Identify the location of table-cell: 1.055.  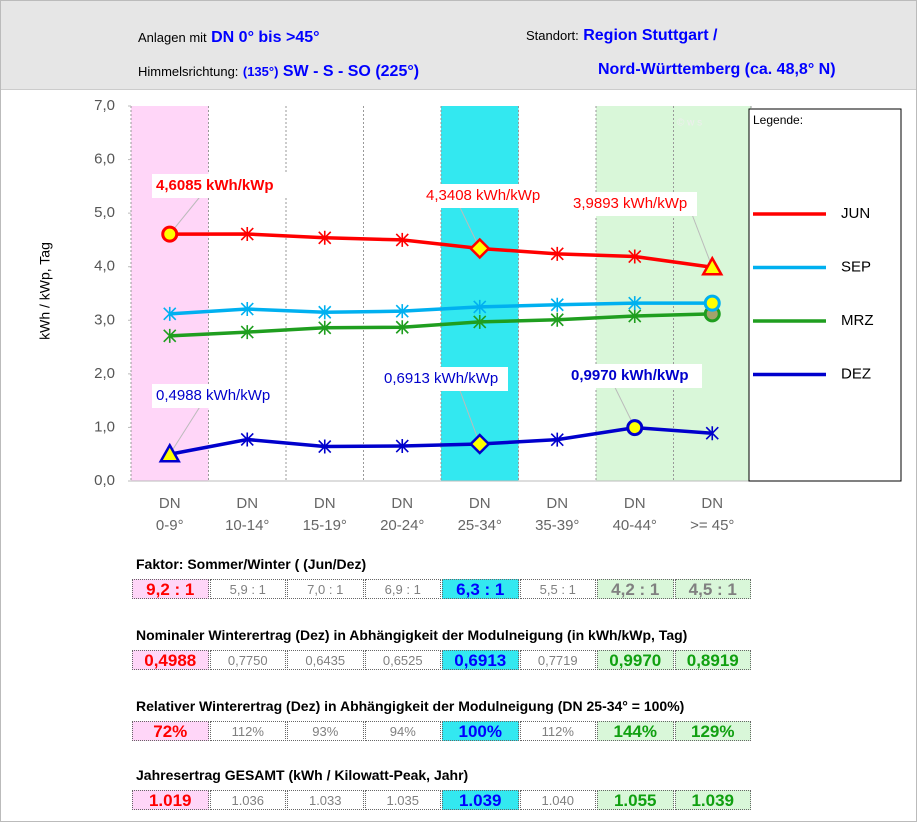
(635, 800).